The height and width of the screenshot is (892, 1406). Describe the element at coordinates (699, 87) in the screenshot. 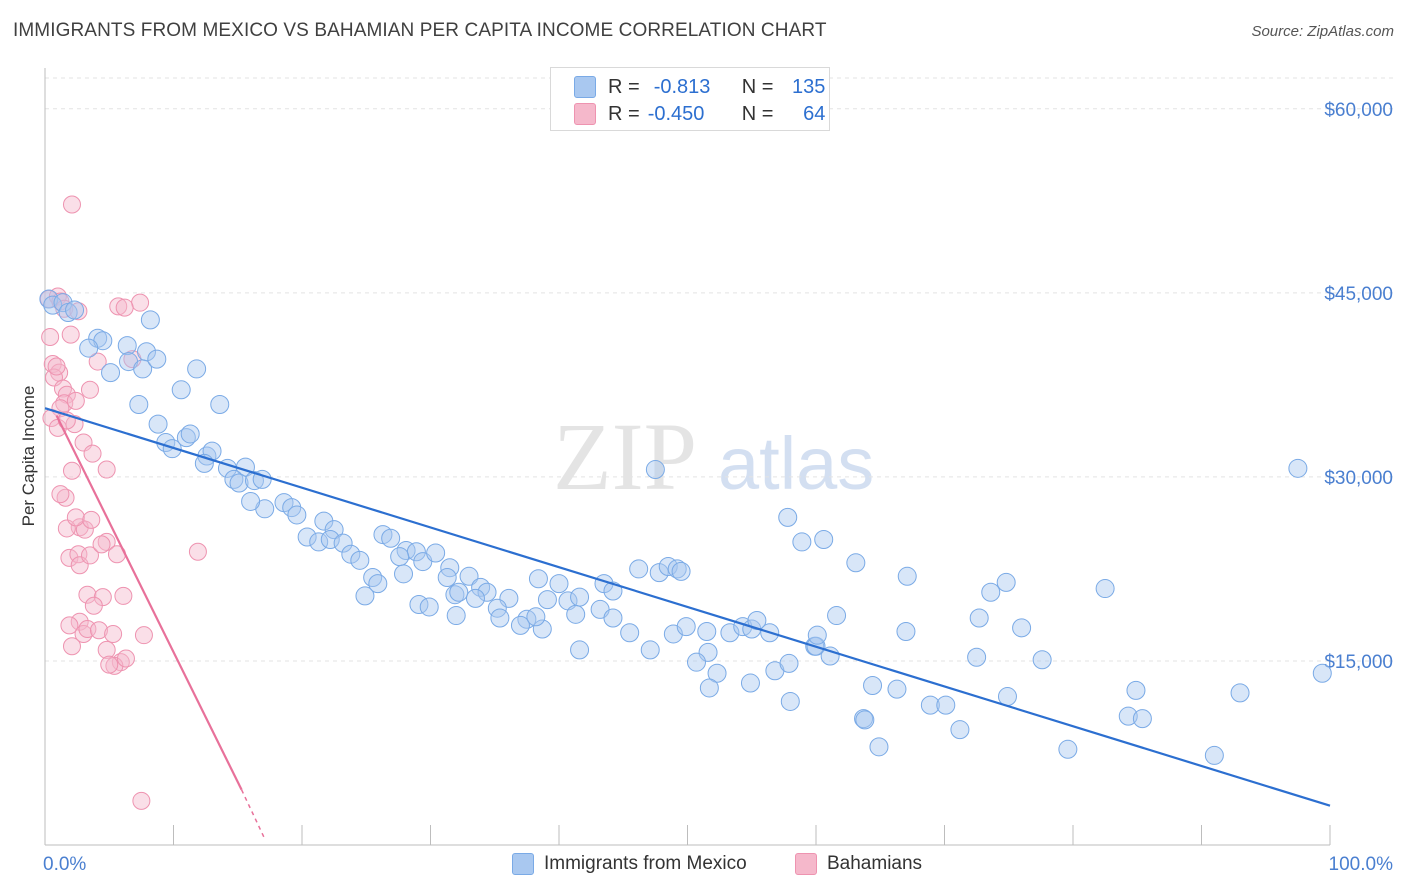

I see `legend-row-mexico: R = -0.813 N = 135` at that location.